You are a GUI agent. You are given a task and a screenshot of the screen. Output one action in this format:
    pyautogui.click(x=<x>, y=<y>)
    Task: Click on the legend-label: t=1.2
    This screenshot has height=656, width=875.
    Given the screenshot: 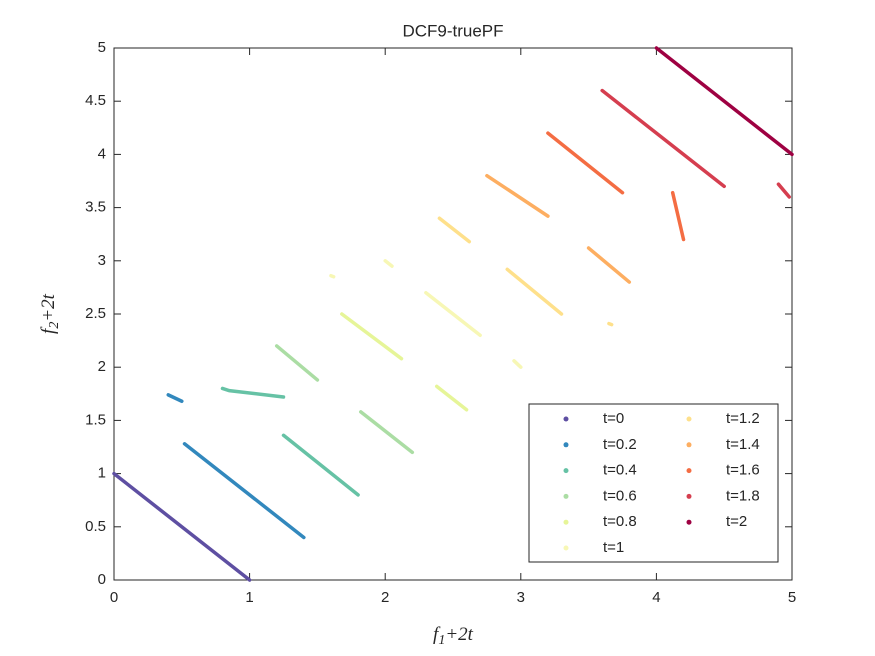 What is the action you would take?
    pyautogui.click(x=743, y=418)
    